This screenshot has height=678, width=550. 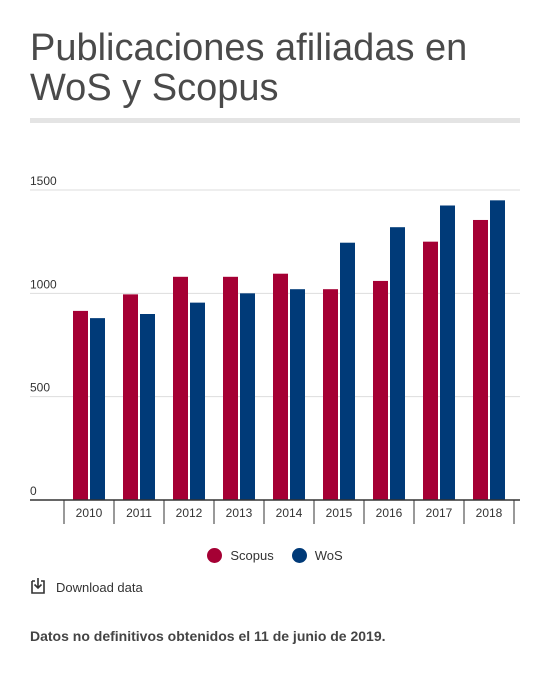 What do you see at coordinates (489, 513) in the screenshot?
I see `x-tick-label-2018: 2018` at bounding box center [489, 513].